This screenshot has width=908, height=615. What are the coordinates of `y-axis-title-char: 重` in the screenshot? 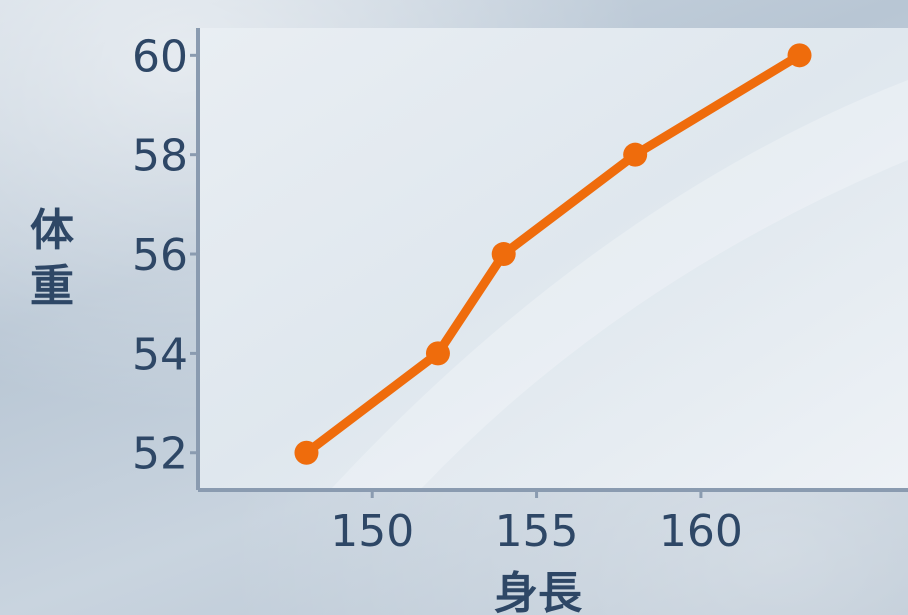 It's located at (52, 286).